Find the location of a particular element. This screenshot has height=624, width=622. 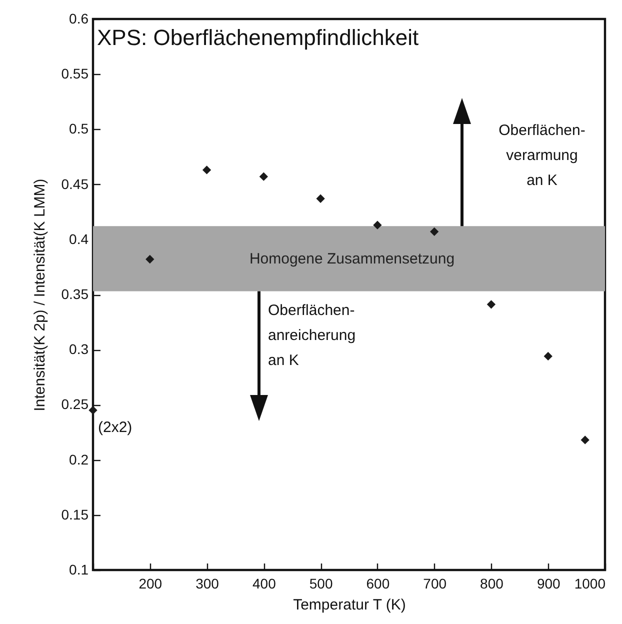

y-axis-title: Intensität(K 2p) / Intensität(K LMM) is located at coordinates (39, 295).